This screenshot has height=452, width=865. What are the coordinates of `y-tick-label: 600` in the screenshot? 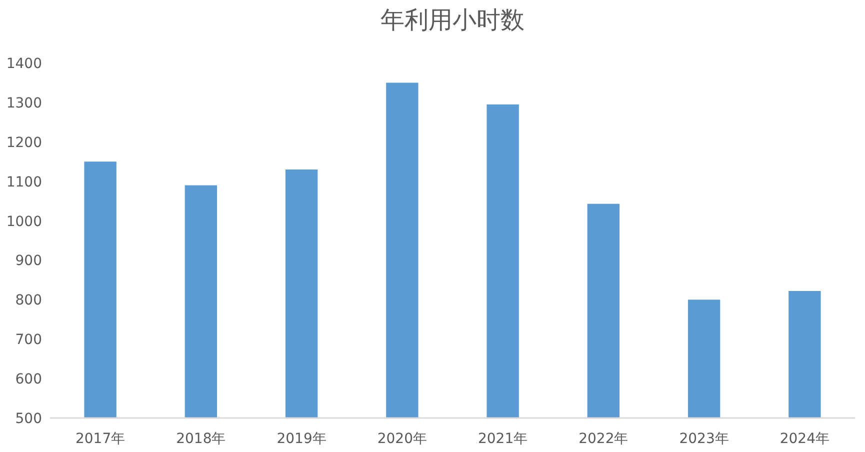 It's located at (28, 380).